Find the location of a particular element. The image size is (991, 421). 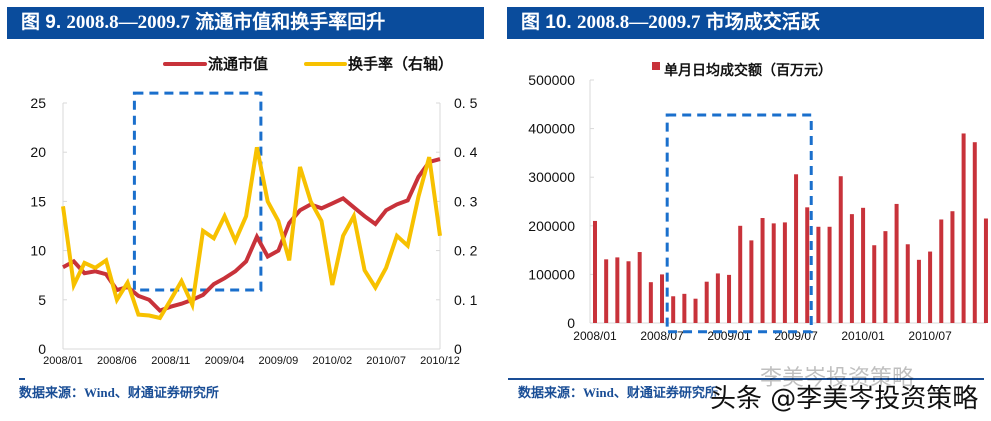

figure-title-text: 市场成交活跃 is located at coordinates (762, 22).